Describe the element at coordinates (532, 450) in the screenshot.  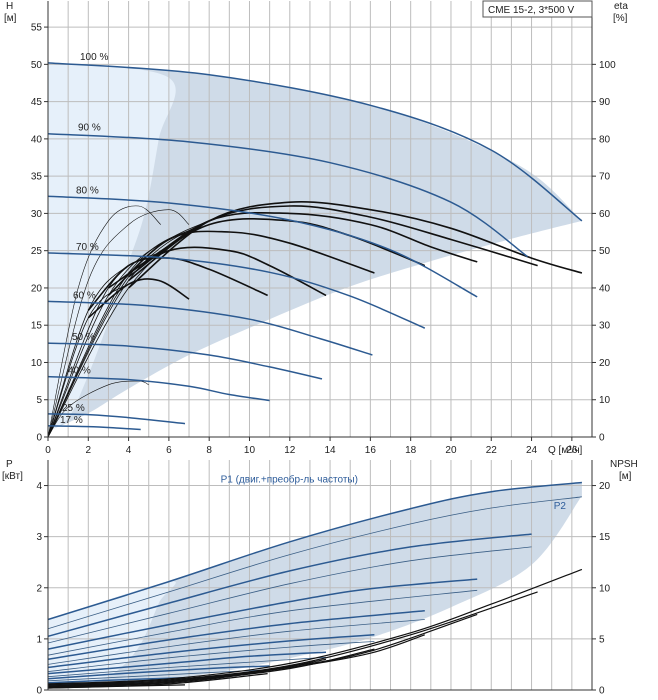
I see `x-tick-label: 24` at that location.